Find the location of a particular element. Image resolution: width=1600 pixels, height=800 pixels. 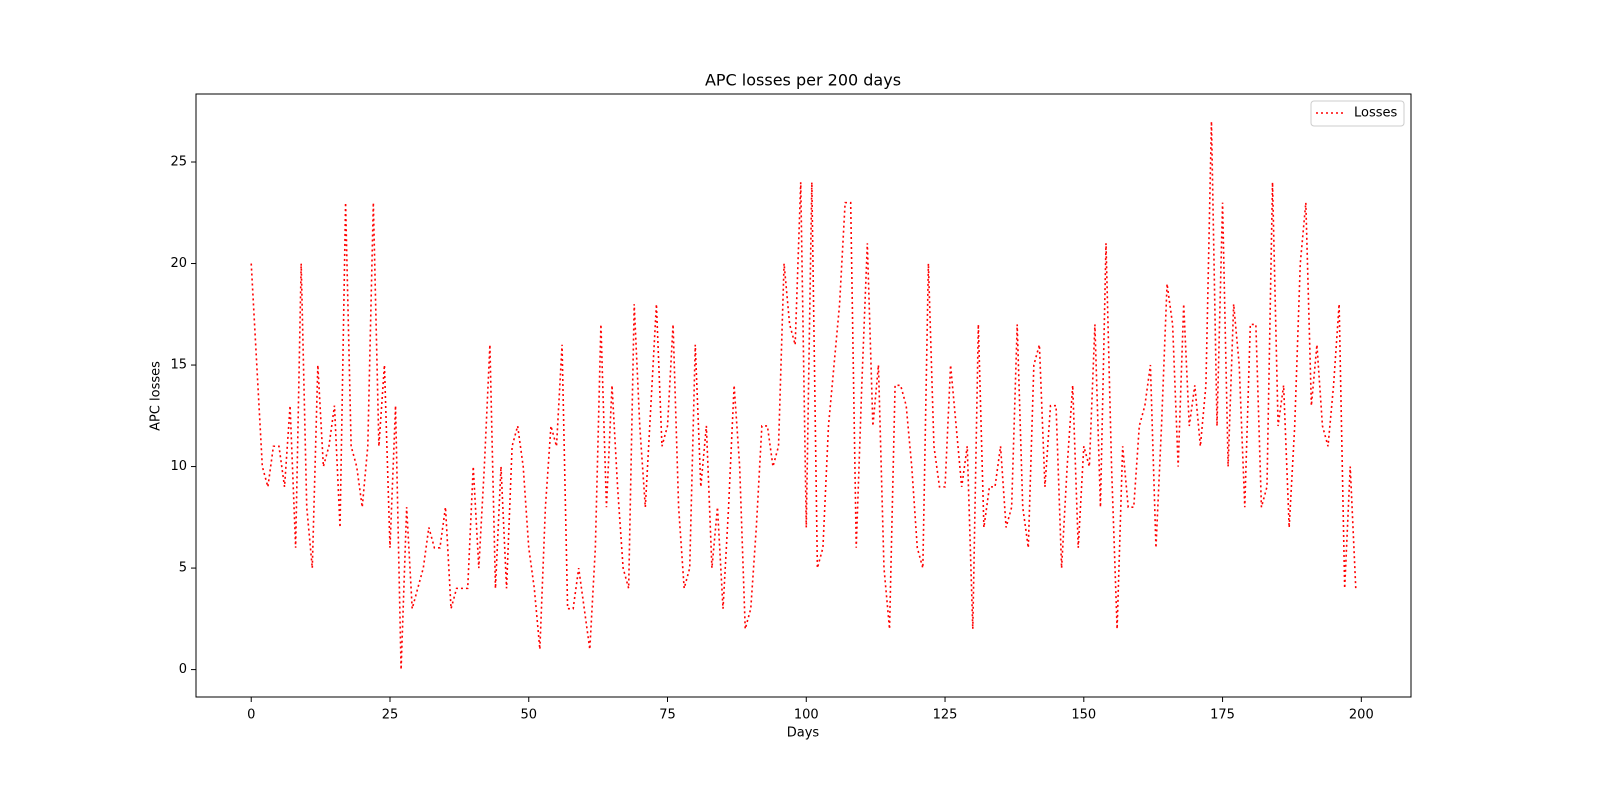

legend-label: Losses is located at coordinates (1376, 113).